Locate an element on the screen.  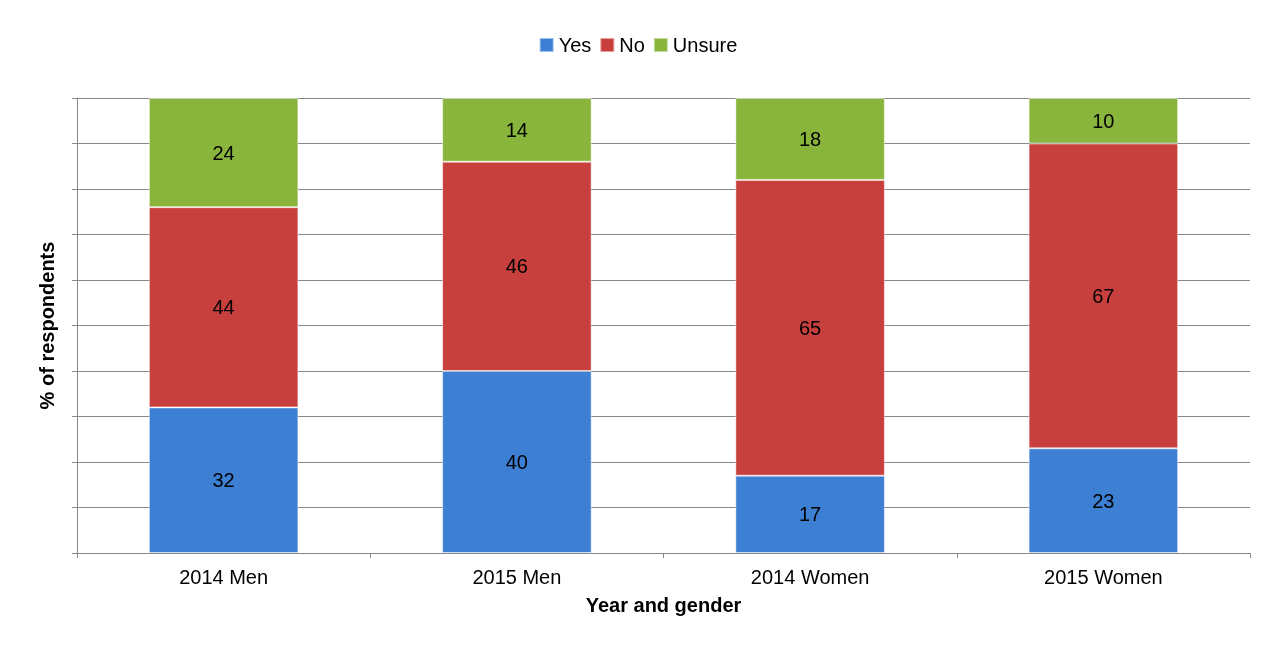
x-tick-label: 2014 Men is located at coordinates (224, 577).